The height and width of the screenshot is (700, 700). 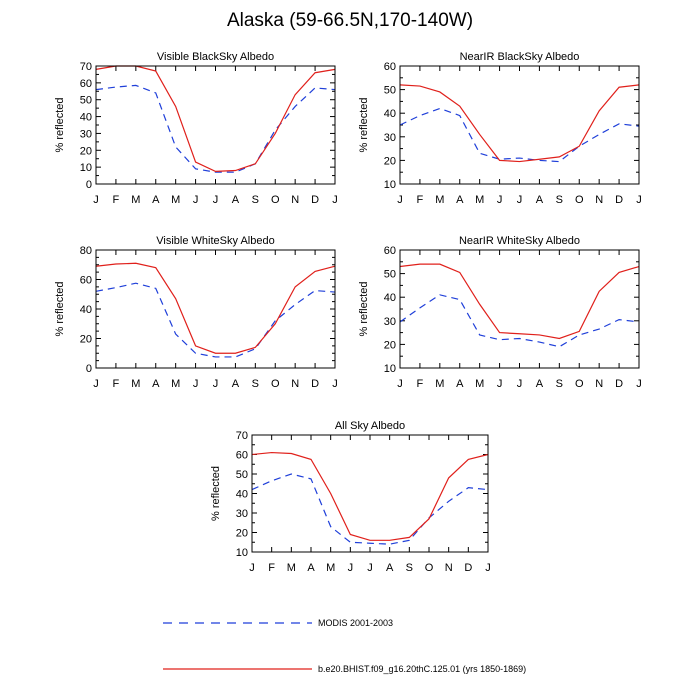 I want to click on panel-title: Visible BlackSky Albedo, so click(x=215, y=57).